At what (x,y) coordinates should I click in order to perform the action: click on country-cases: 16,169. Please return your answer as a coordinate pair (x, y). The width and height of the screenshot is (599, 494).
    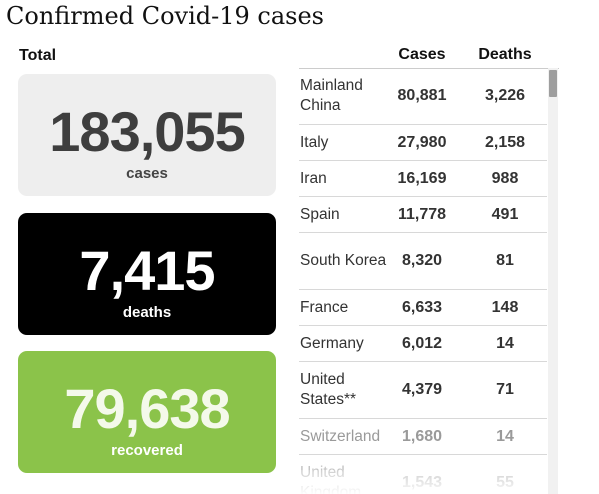
    Looking at the image, I should click on (422, 178).